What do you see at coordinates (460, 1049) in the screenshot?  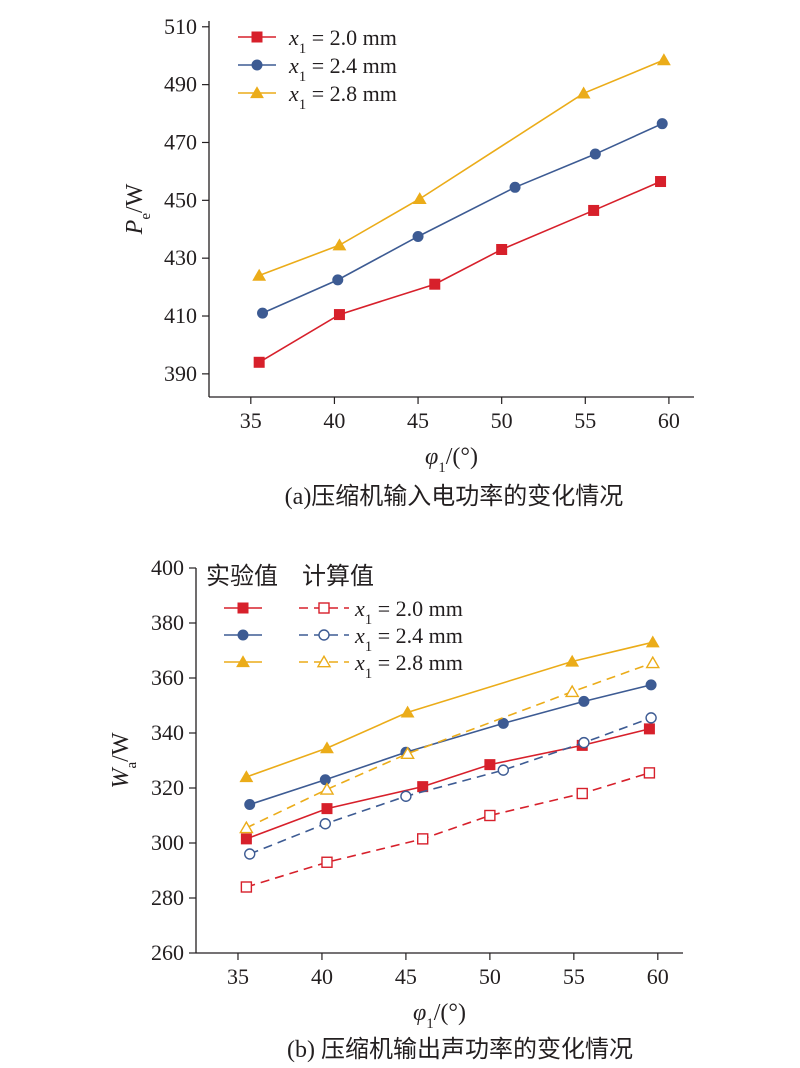 I see `figure-caption: (b) 压缩机输出声功率的变化情况` at bounding box center [460, 1049].